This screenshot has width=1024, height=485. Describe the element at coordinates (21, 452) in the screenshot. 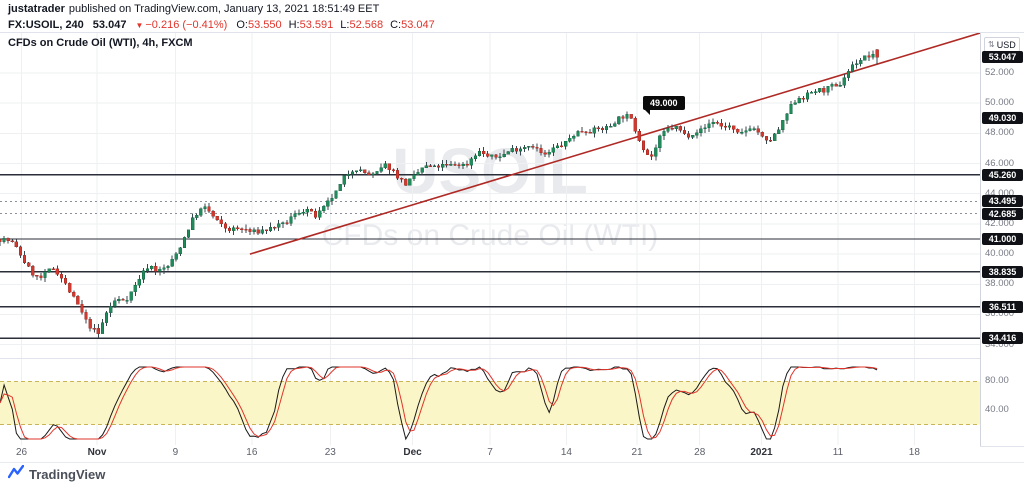

I see `time-axis-label: 26` at that location.